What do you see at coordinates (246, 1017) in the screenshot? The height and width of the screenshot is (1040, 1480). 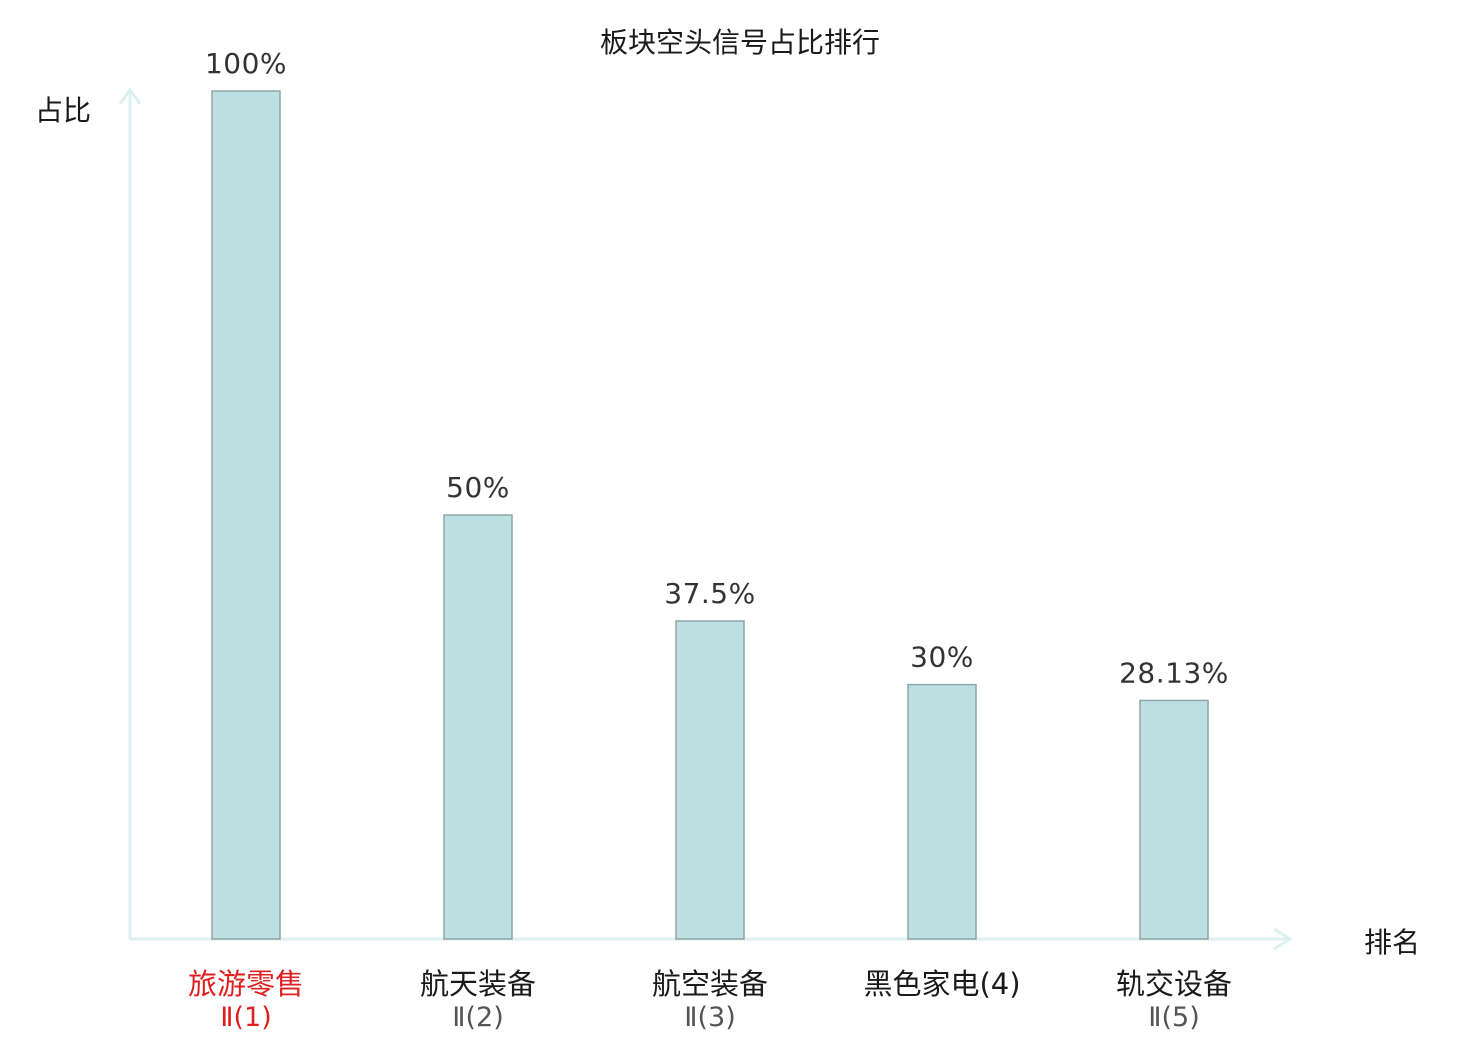 I see `category-sublabel: Ⅱ(1)` at bounding box center [246, 1017].